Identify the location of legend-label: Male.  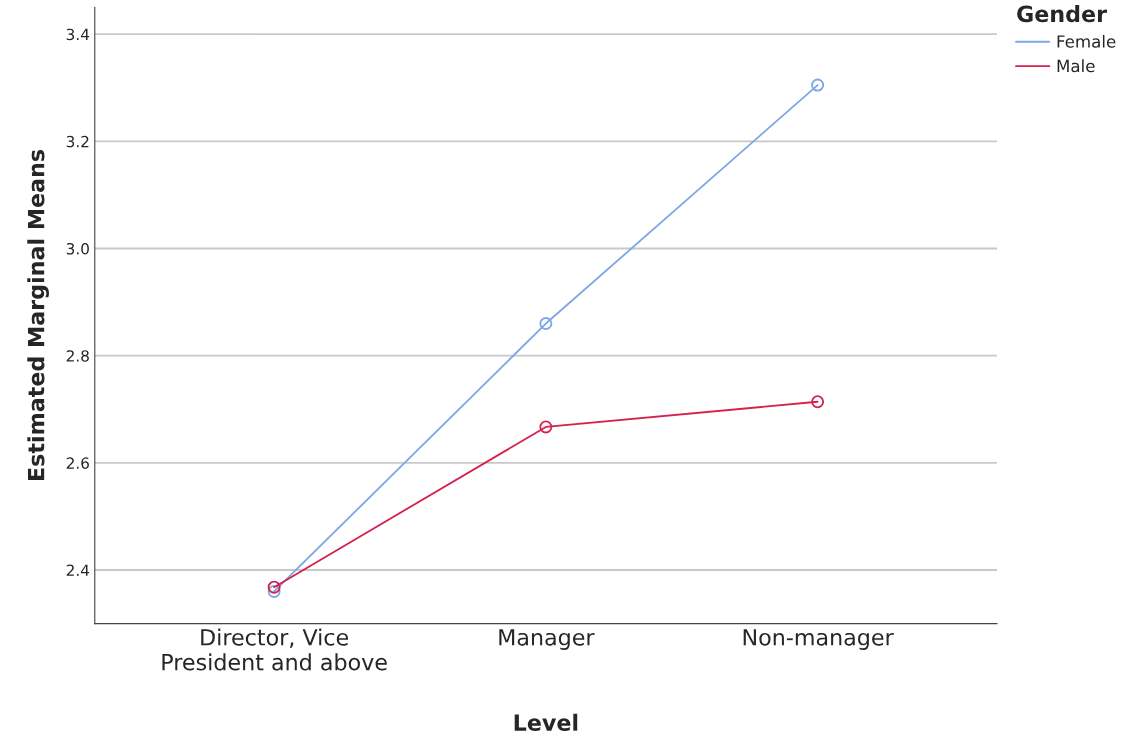
(1076, 66).